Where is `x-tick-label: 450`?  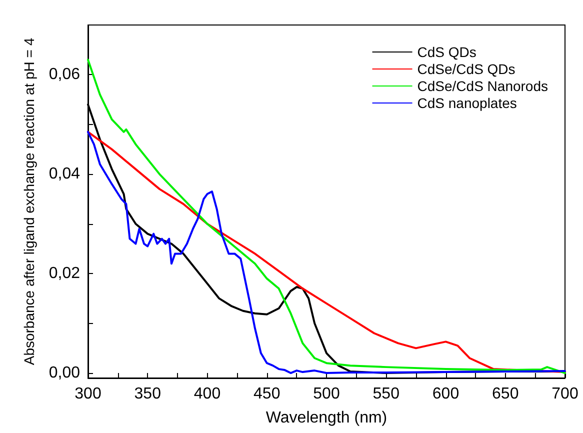
x-tick-label: 450 is located at coordinates (267, 394).